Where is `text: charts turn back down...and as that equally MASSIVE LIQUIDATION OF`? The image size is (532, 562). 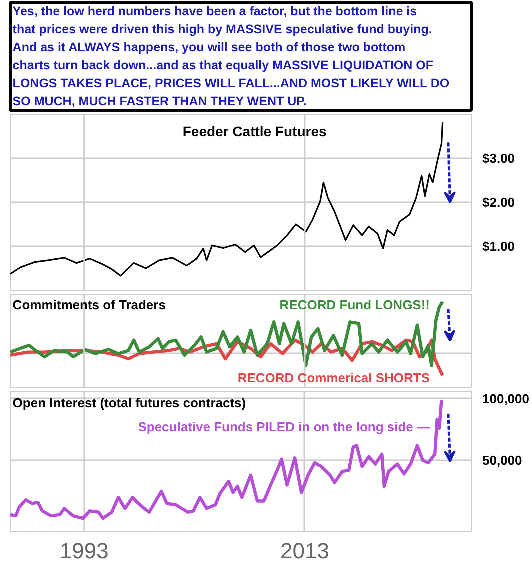 text: charts turn back down...and as that equally MASSIVE LIQUIDATION OF is located at coordinates (223, 65).